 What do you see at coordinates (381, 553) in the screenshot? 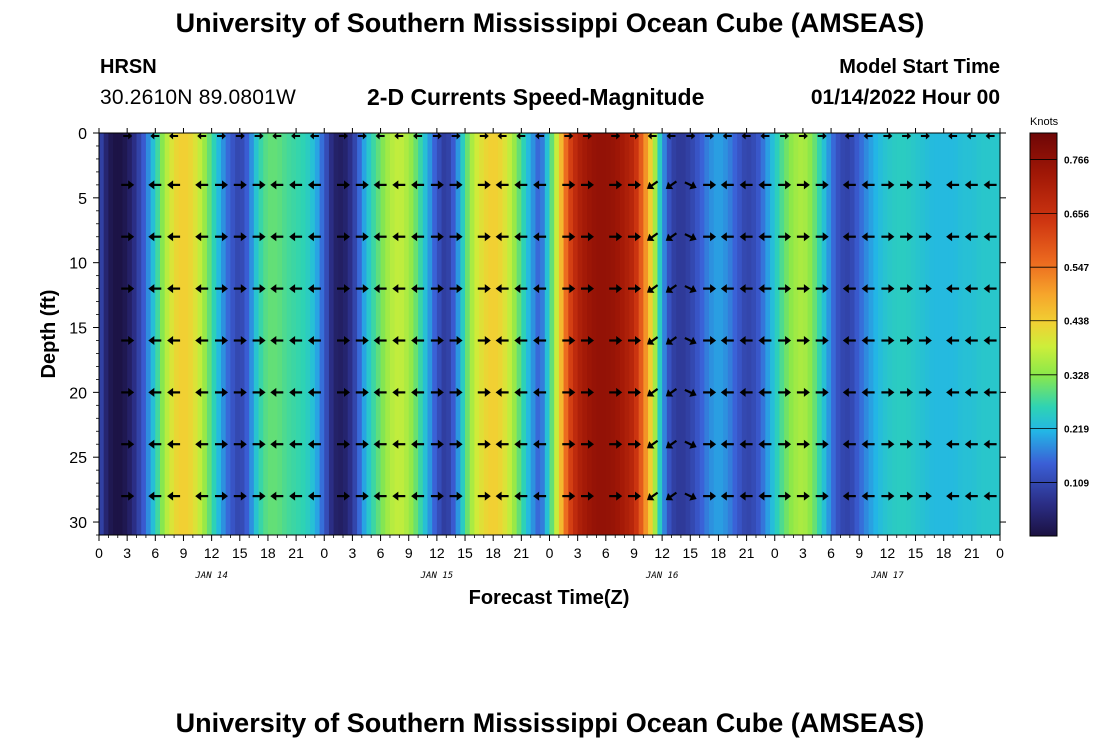
I see `x-tick-label: 6` at bounding box center [381, 553].